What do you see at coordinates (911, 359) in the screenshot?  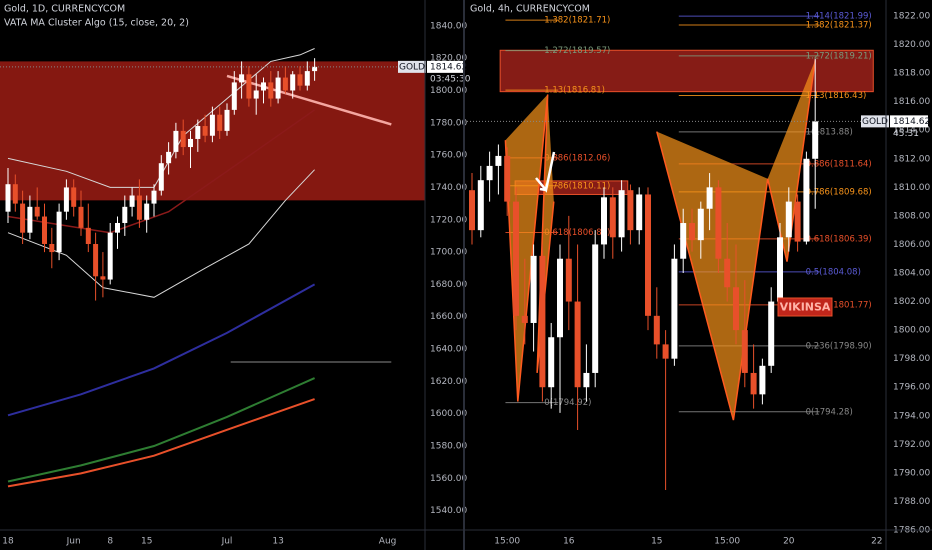 I see `y-tick-label: 1798.00` at bounding box center [911, 359].